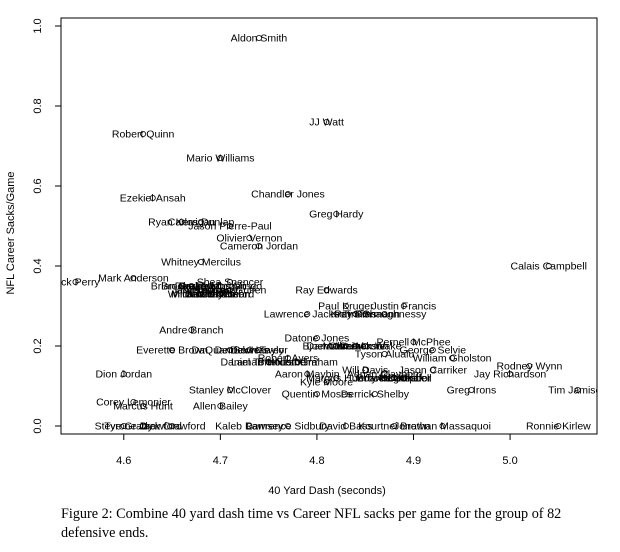 The image size is (620, 552). I want to click on point-label: Kroy Biermann, so click(365, 315).